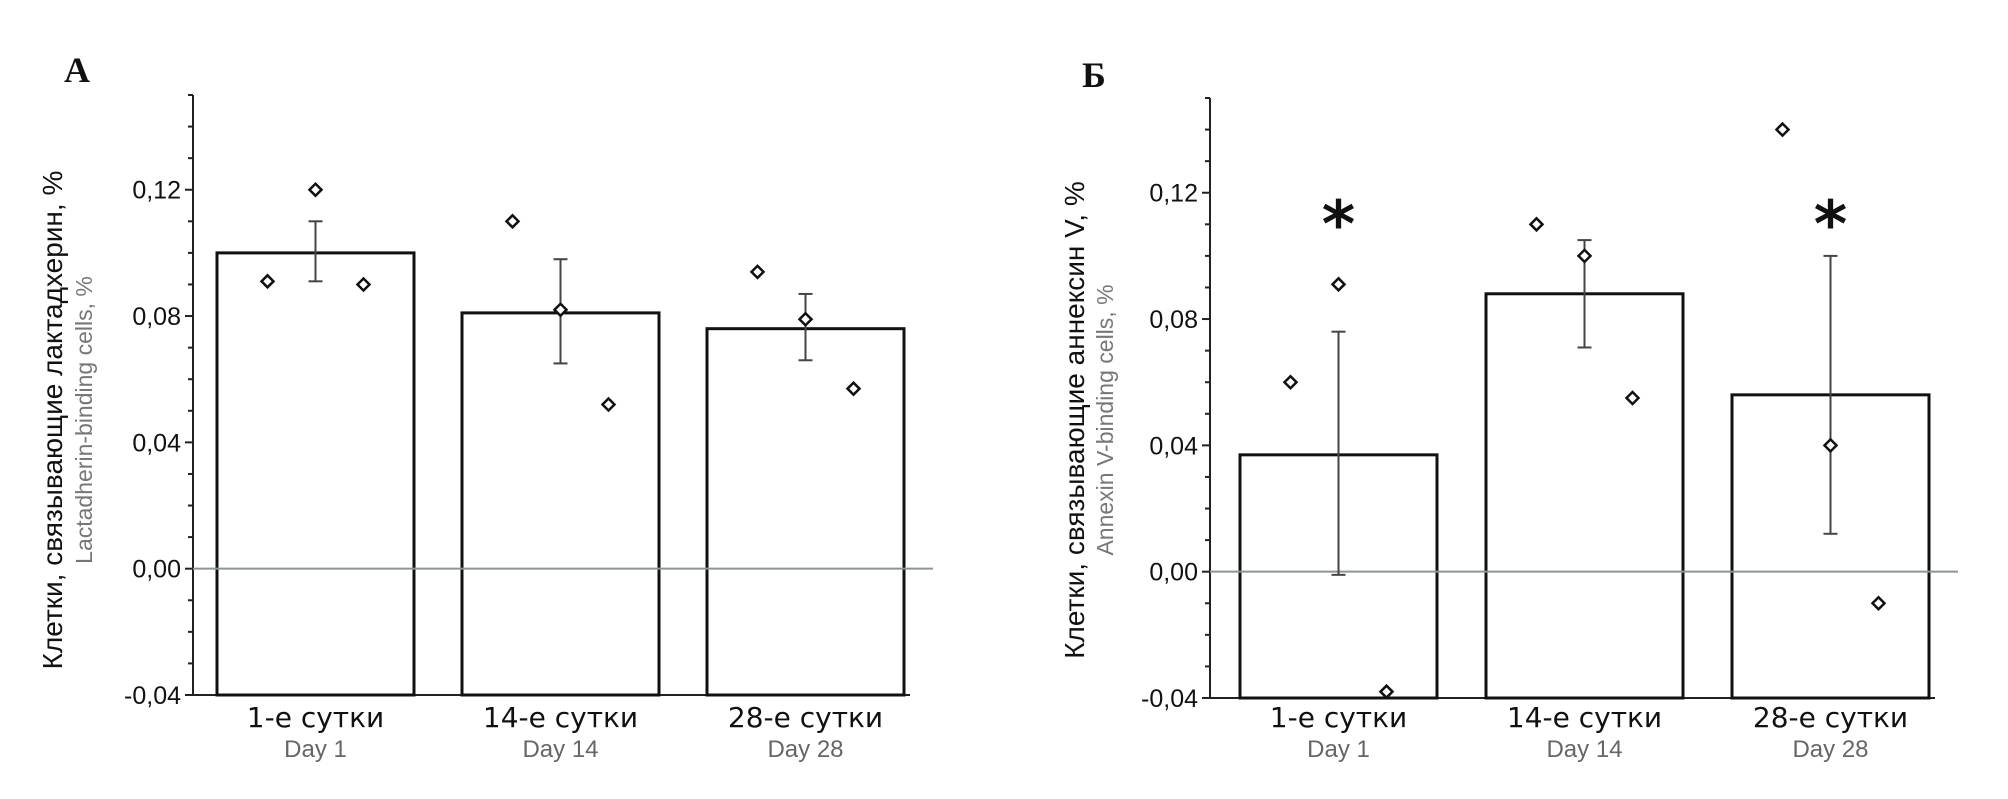 Image resolution: width=2008 pixels, height=799 pixels. I want to click on y-axis-title-en: Annexin V-binding cells, %, so click(1105, 419).